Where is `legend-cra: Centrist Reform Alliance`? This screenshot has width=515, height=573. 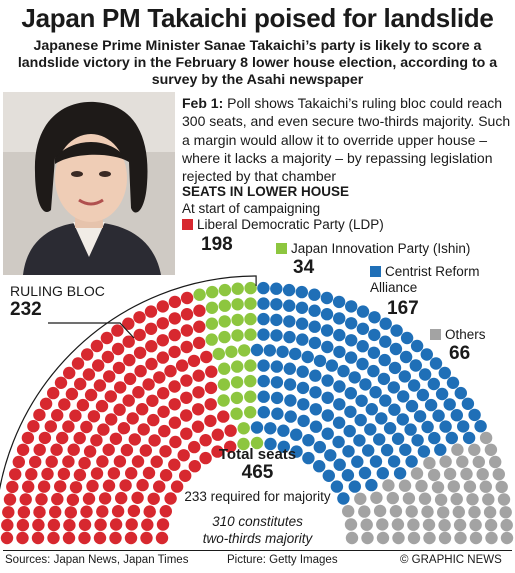
legend-cra: Centrist Reform Alliance is located at coordinates (425, 280).